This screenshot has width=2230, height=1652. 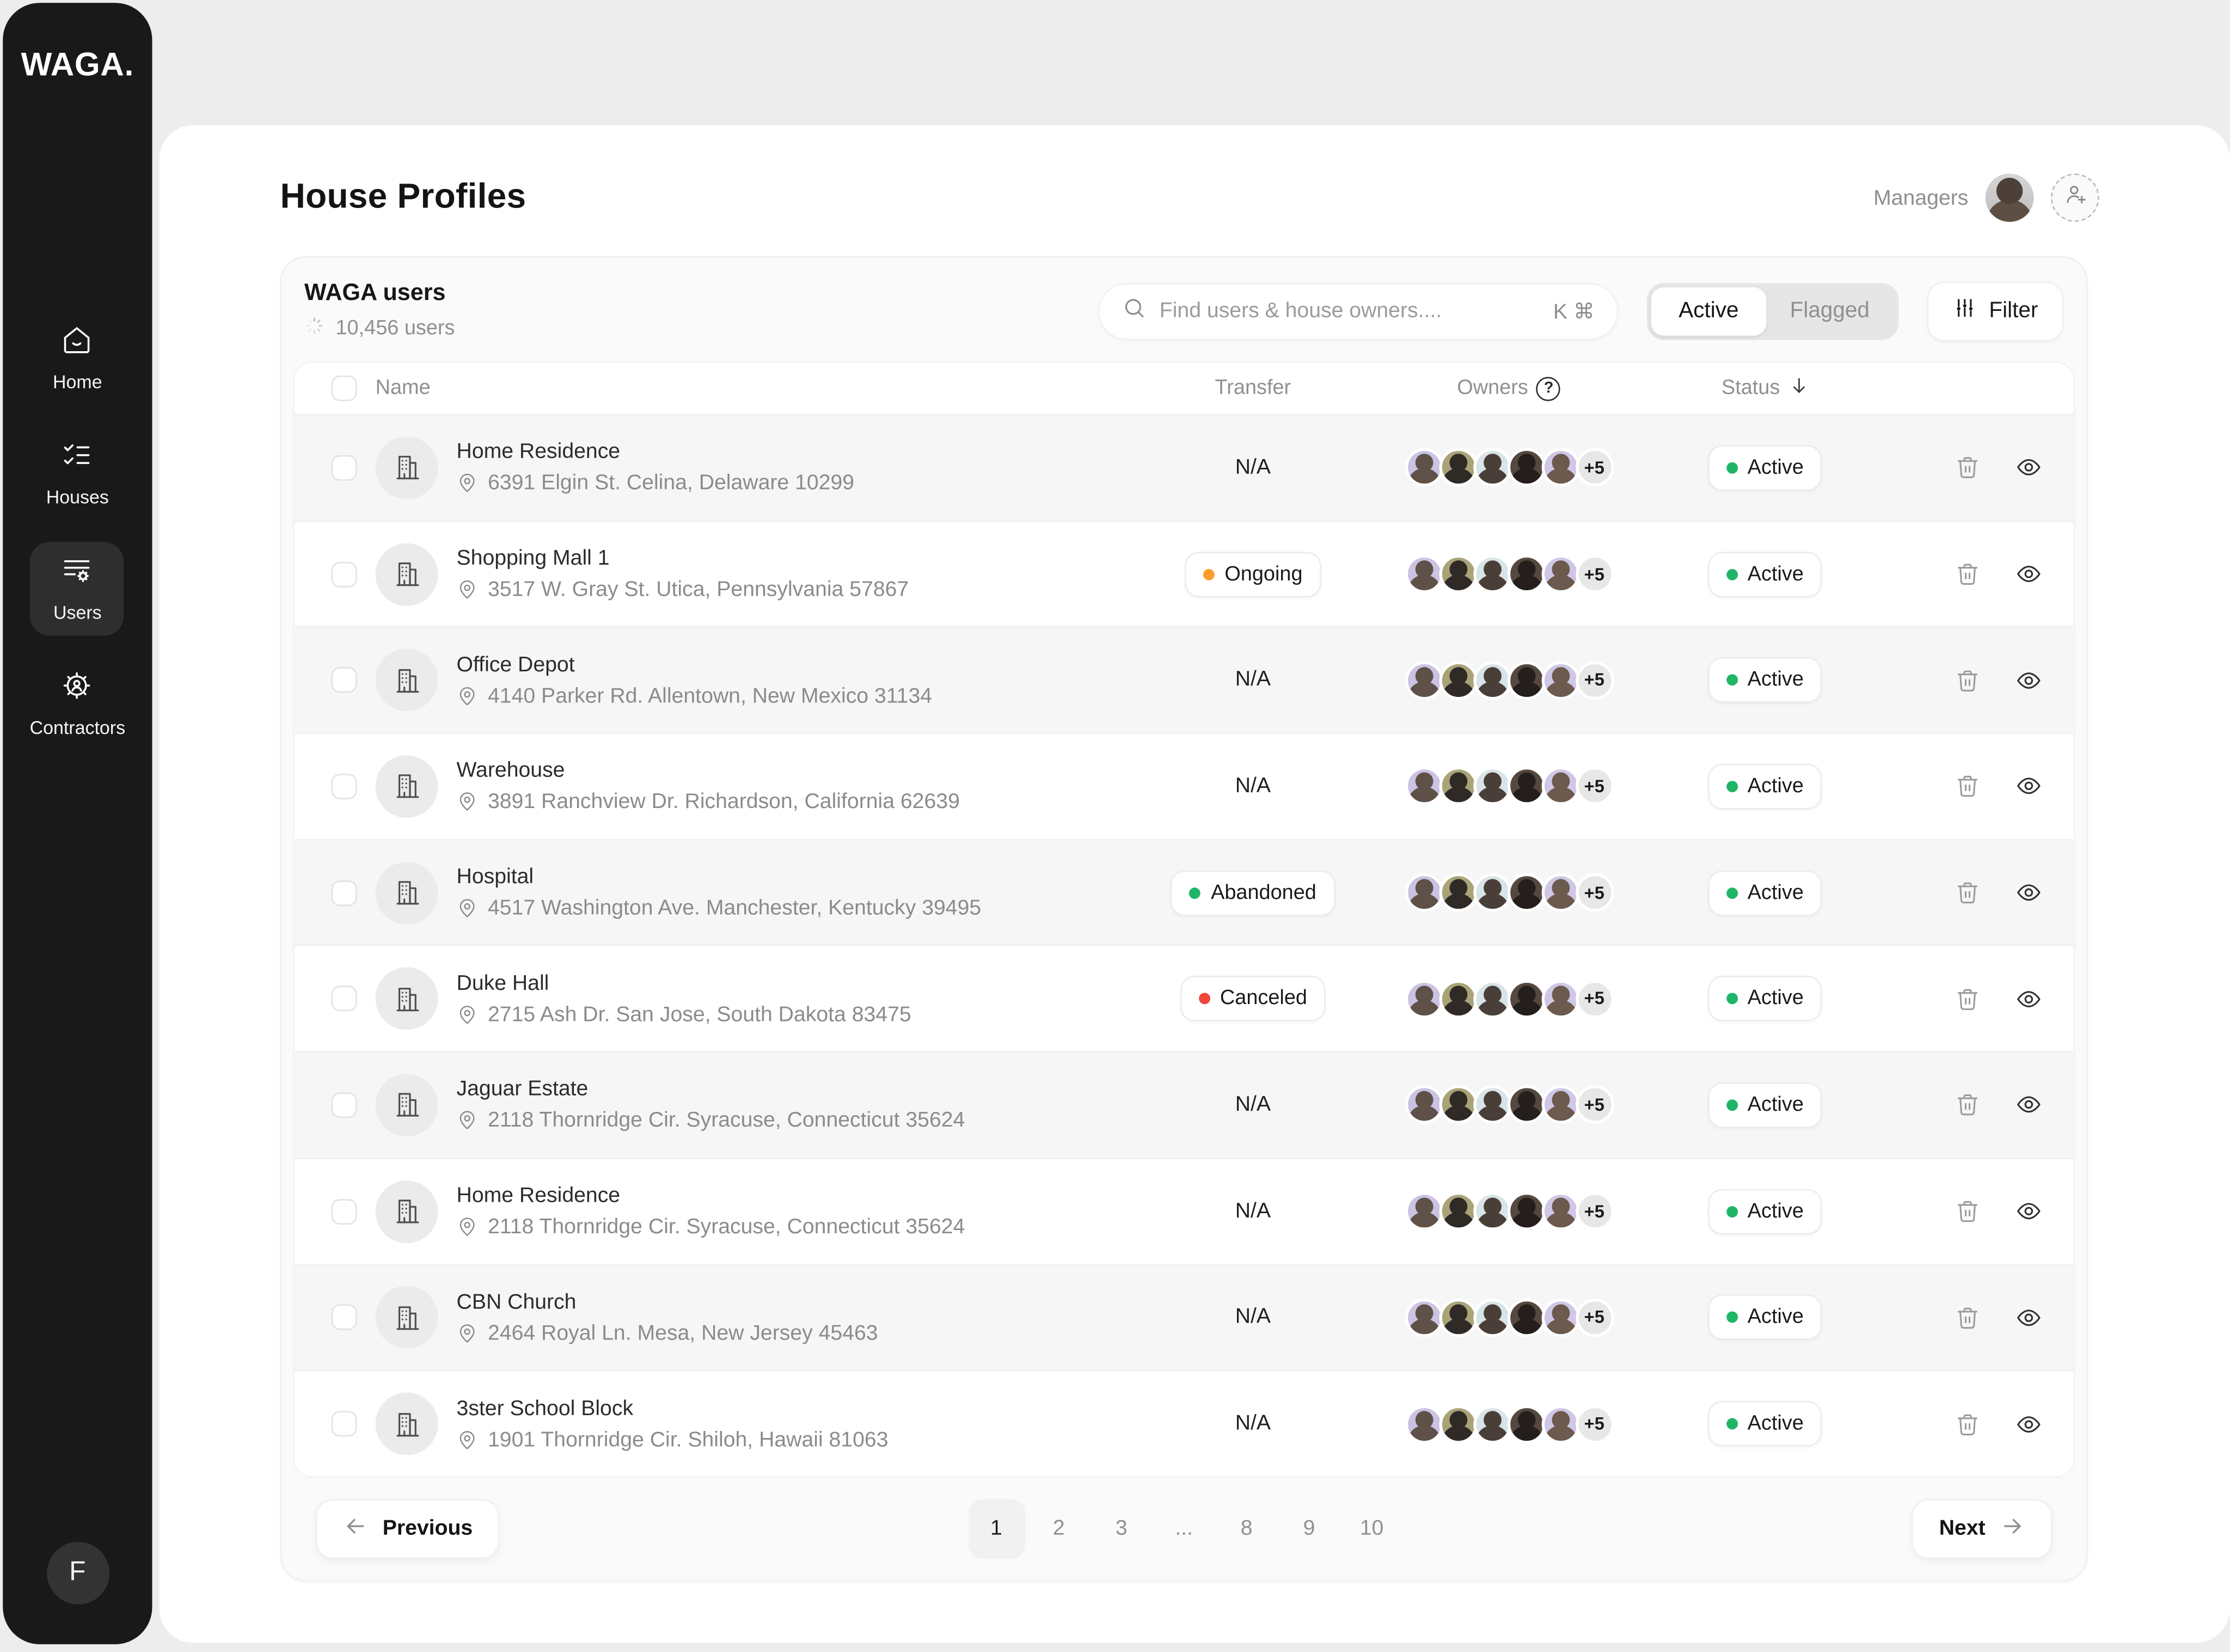 I want to click on manager-avatar, so click(x=2009, y=197).